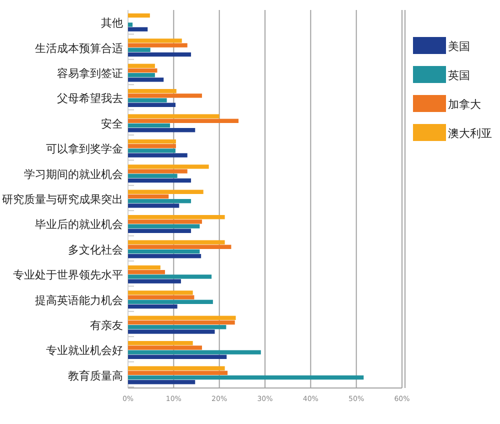 This screenshot has height=424, width=500. I want to click on y-tick-label: 可以拿到奖学金, so click(84, 149).